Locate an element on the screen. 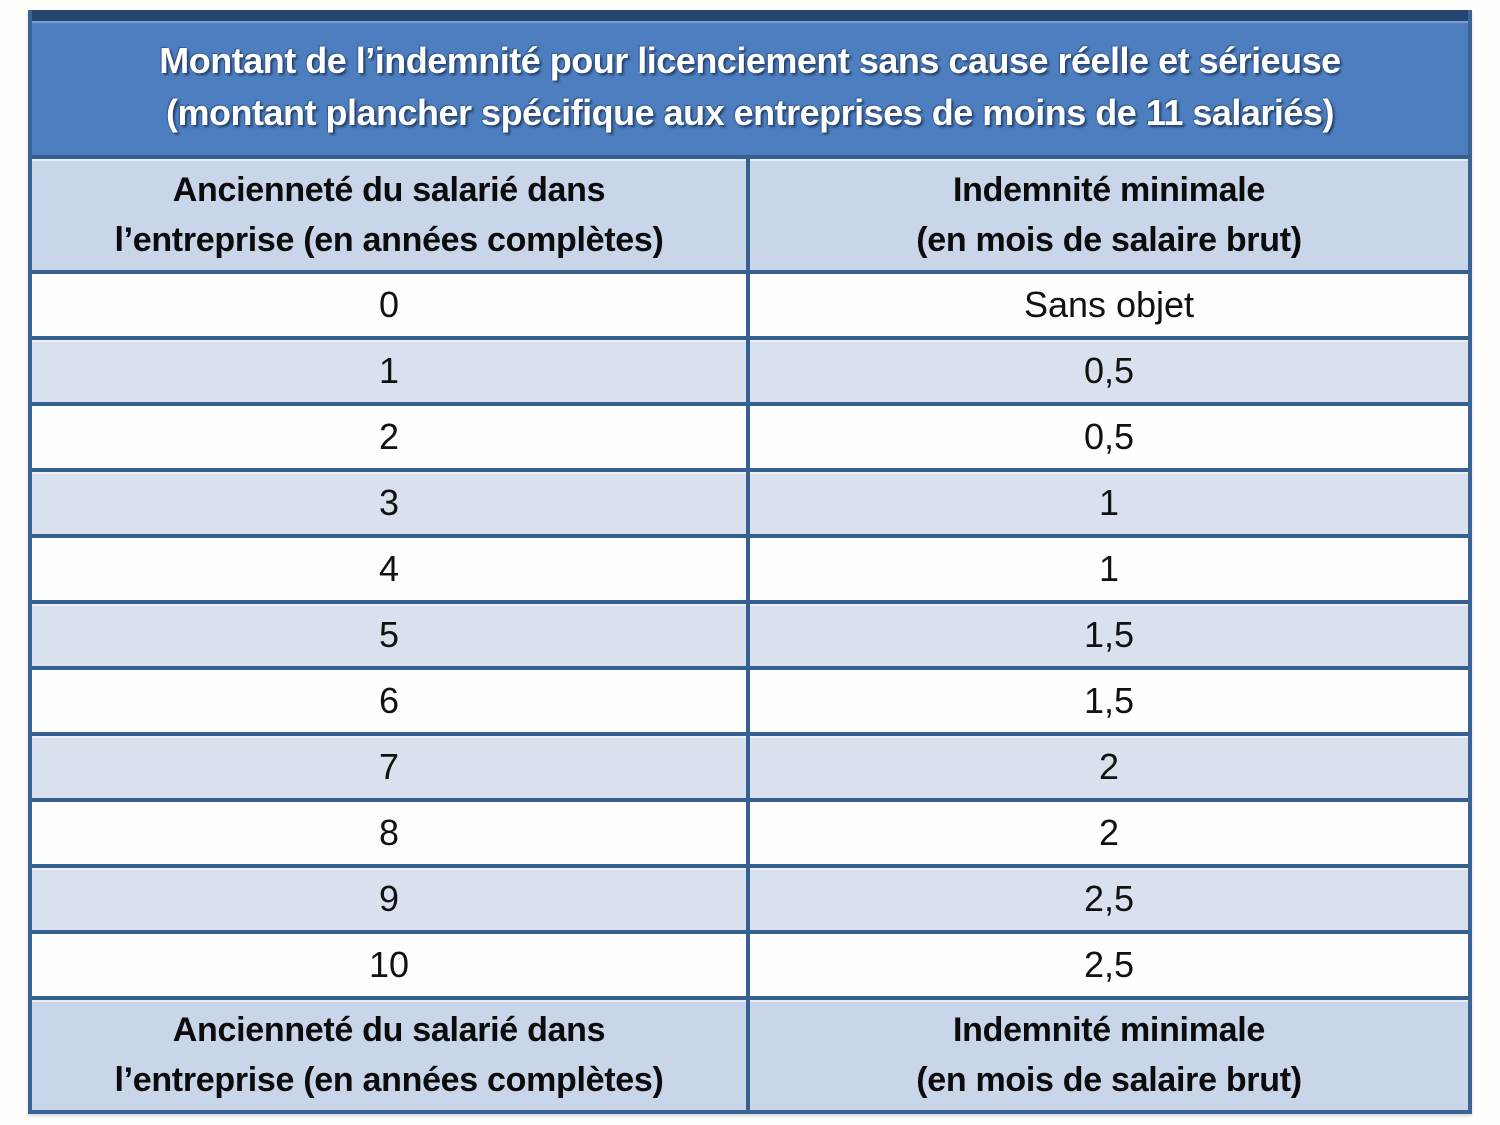 The width and height of the screenshot is (1500, 1125). header-indemnity-line-2: (en mois de salaire brut) is located at coordinates (1109, 239).